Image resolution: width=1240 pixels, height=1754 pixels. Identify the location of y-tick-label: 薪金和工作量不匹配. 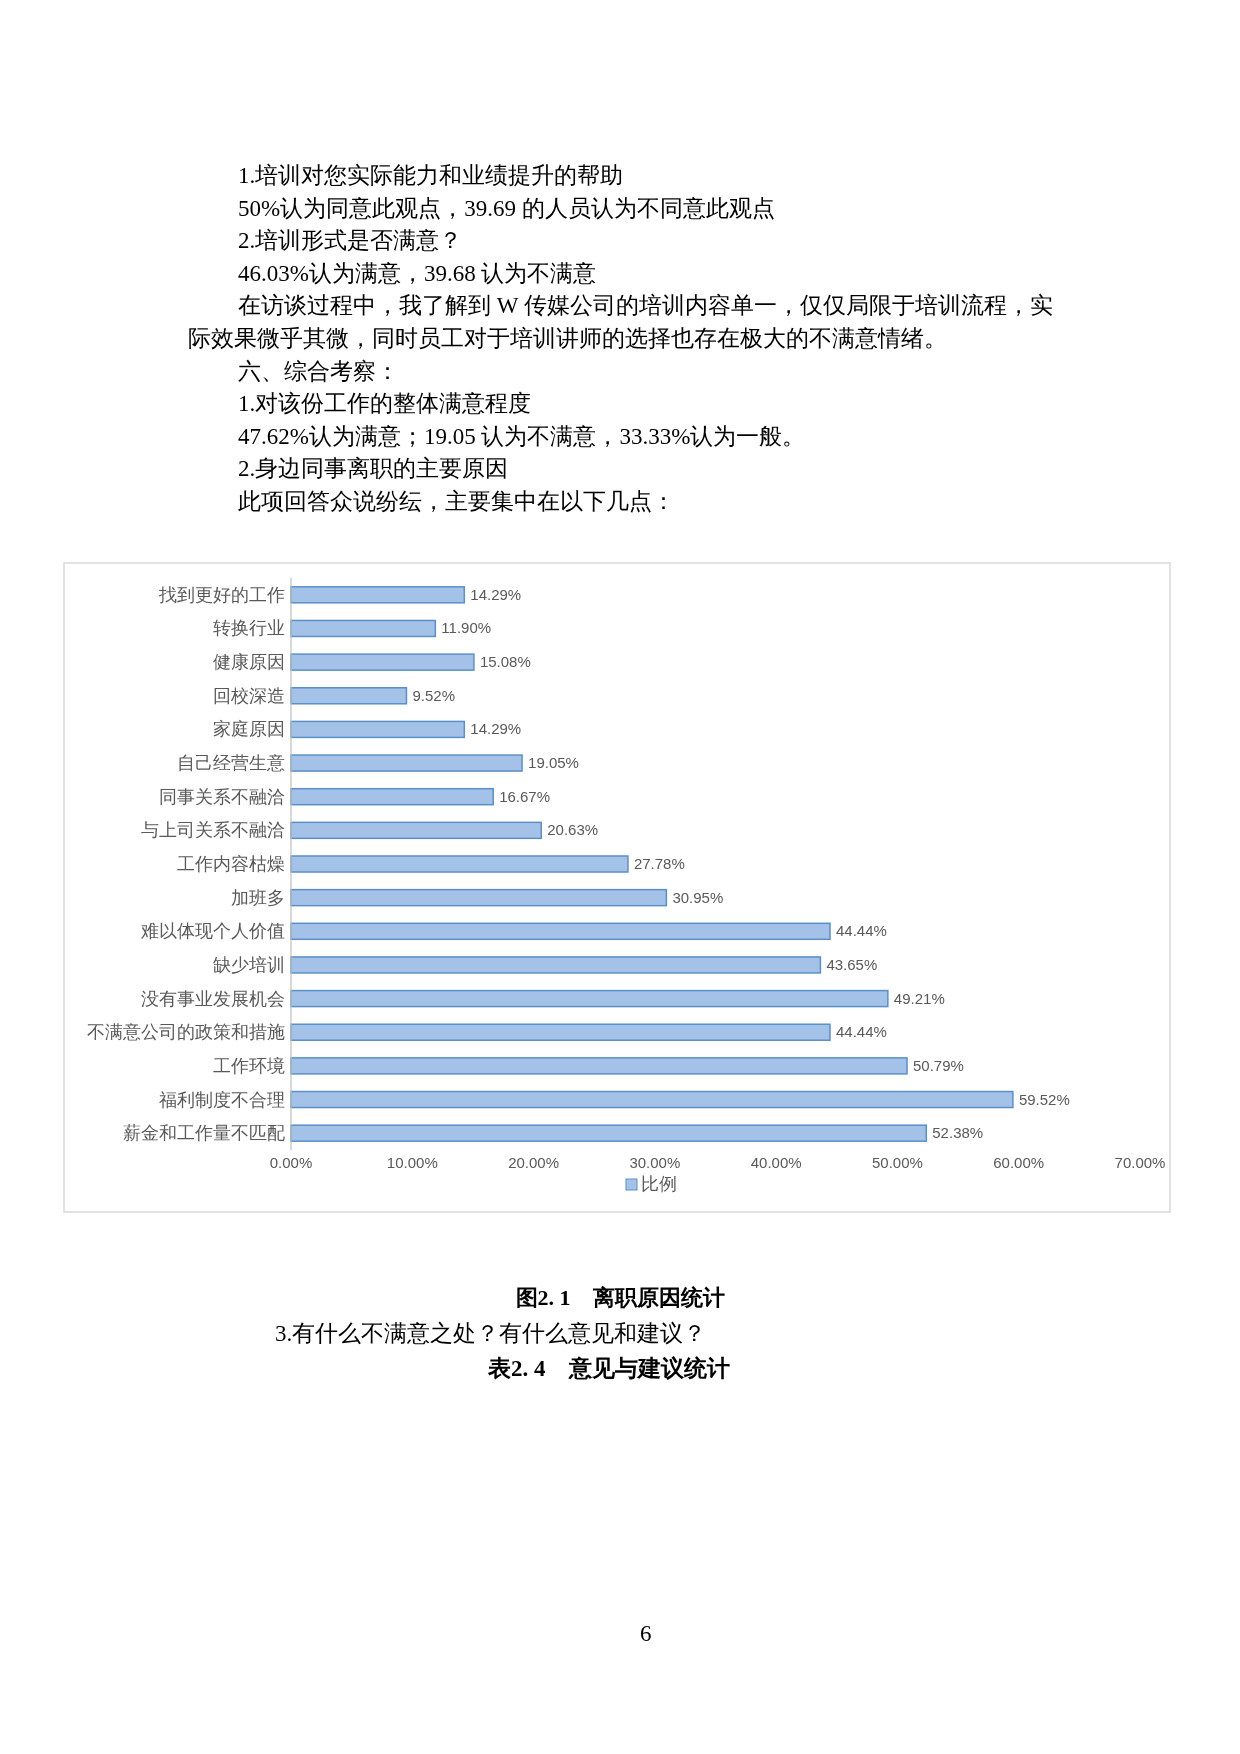
(204, 1133).